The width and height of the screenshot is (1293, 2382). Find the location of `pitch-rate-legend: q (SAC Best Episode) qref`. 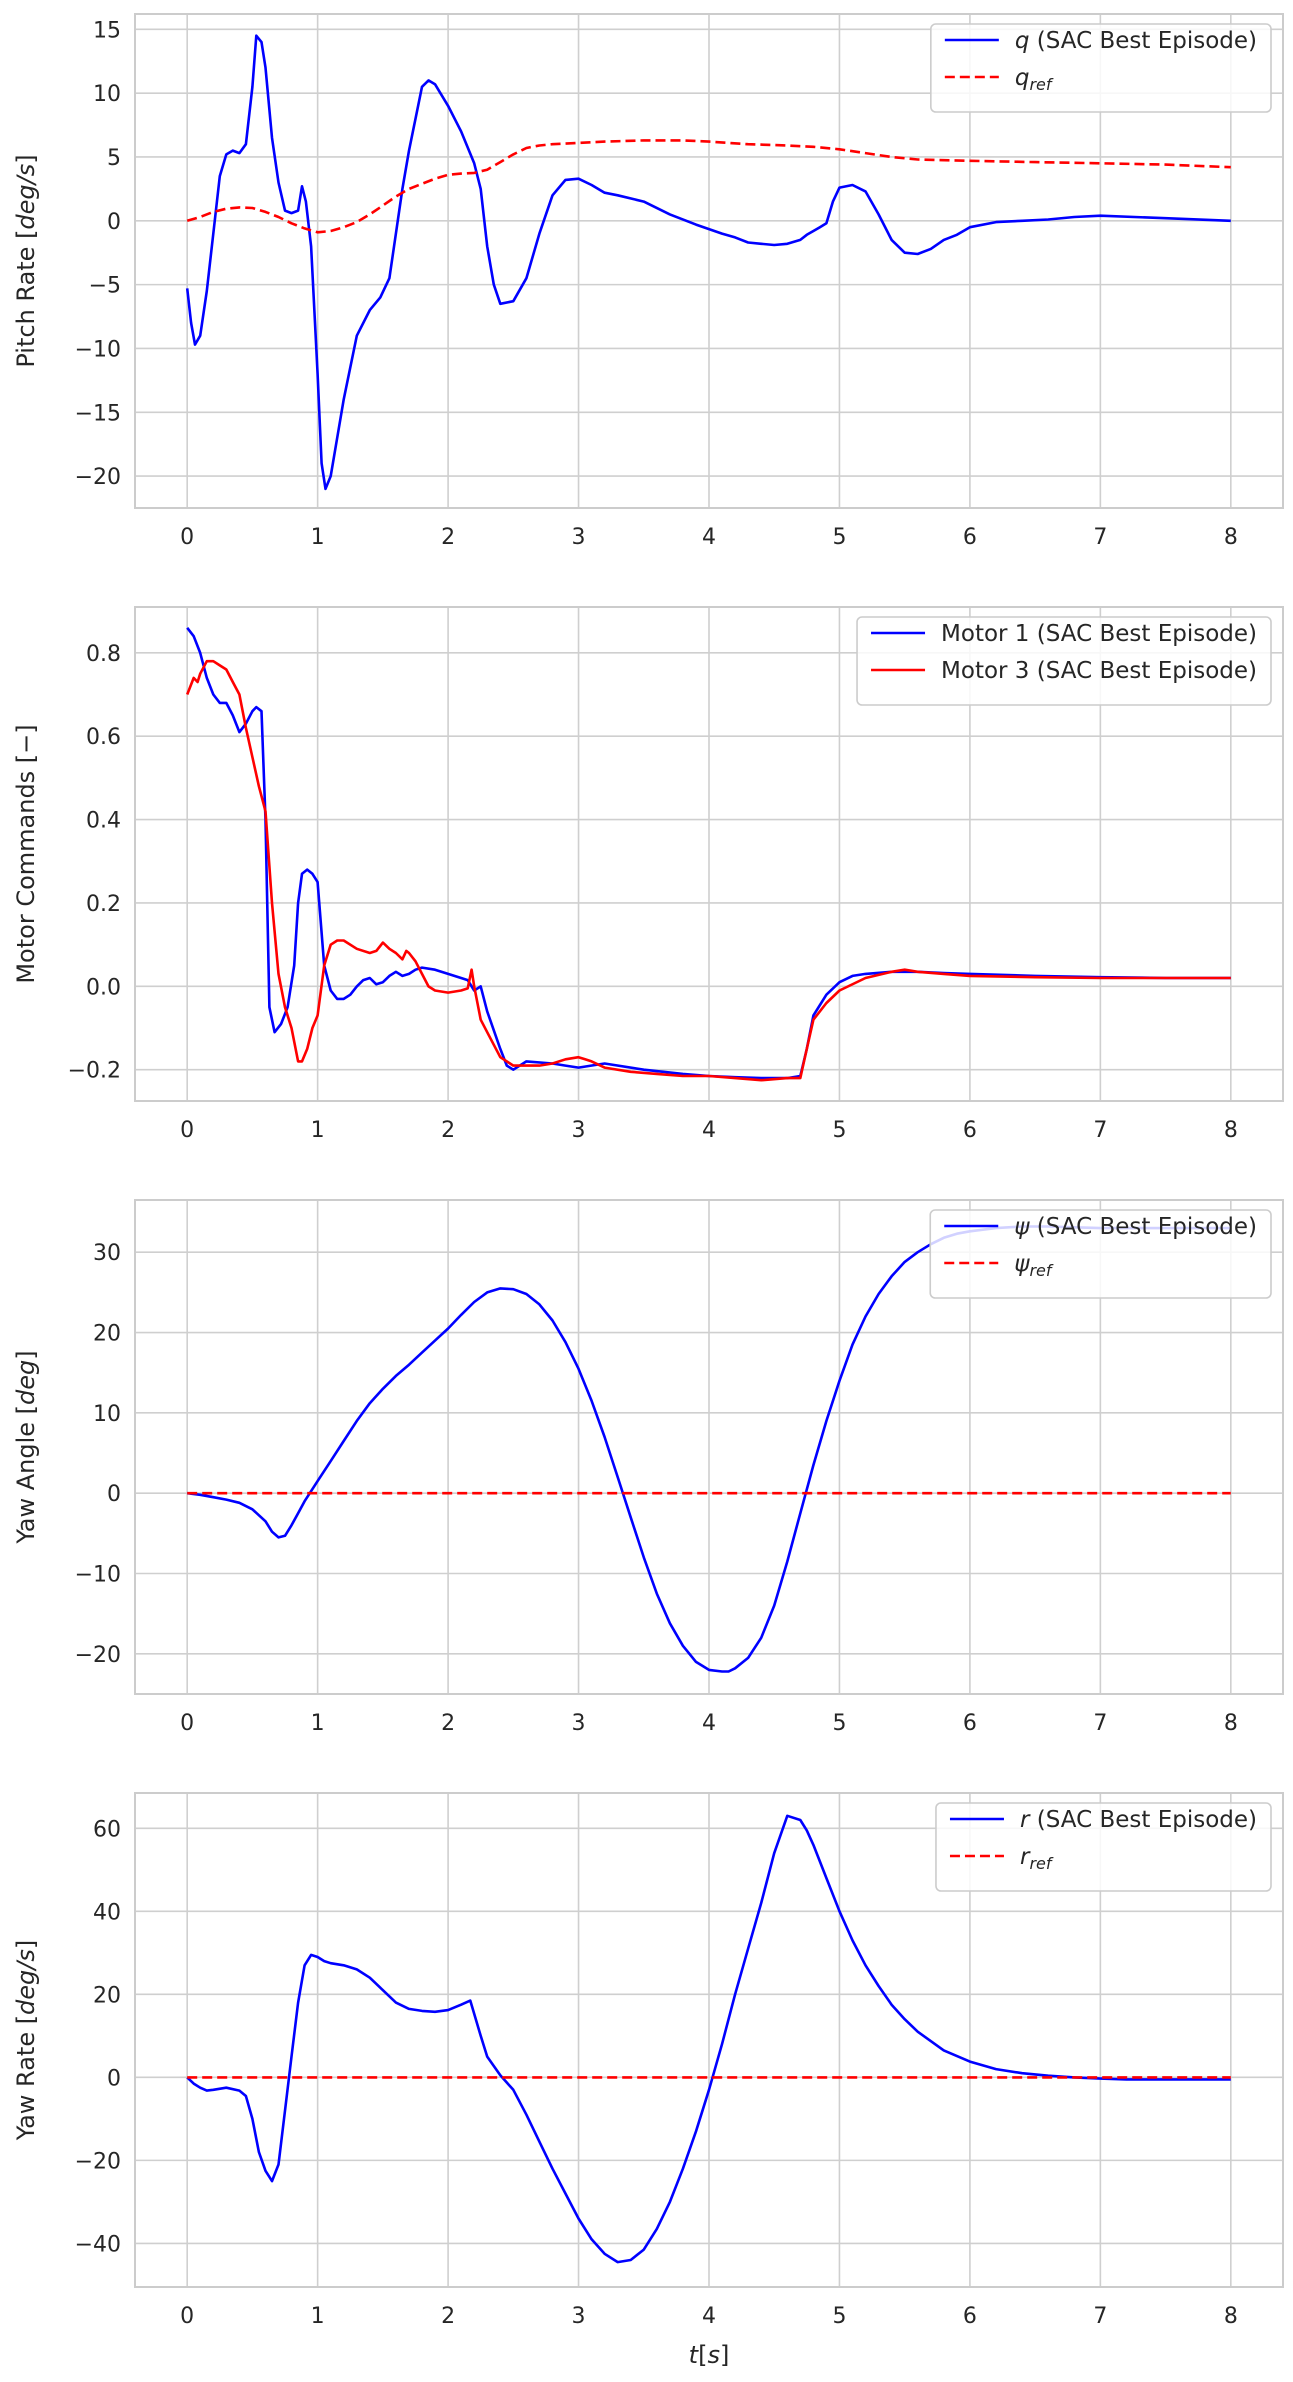

pitch-rate-legend: q (SAC Best Episode) qref is located at coordinates (1101, 68).